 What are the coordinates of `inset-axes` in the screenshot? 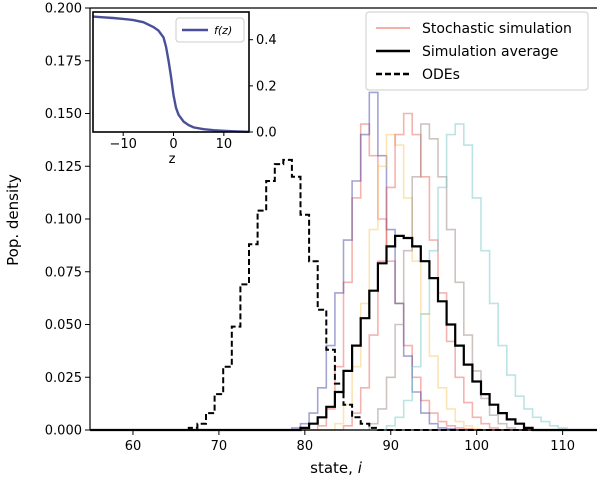 It's located at (171, 72).